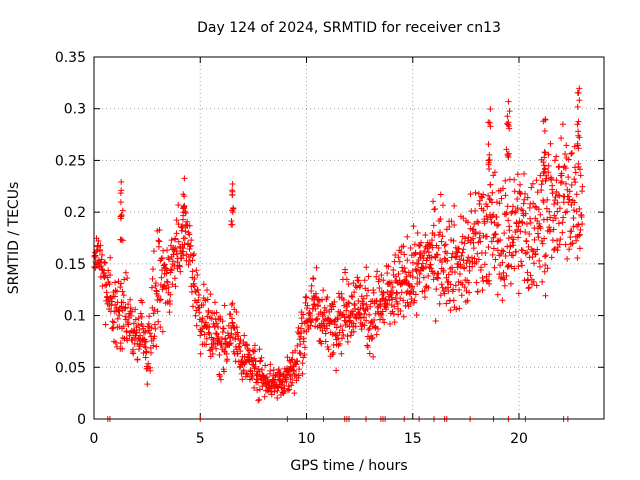  I want to click on y-tick-label: 0.05, so click(70, 368).